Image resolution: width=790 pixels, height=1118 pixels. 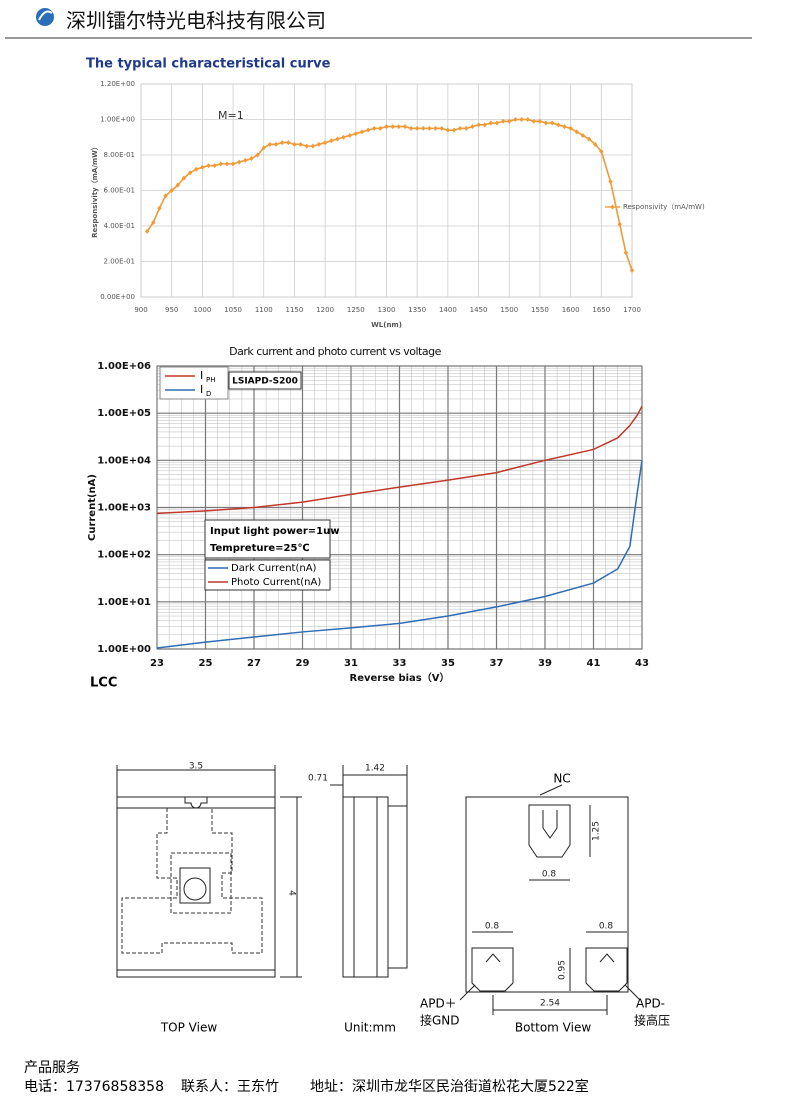 I want to click on x-tick-label: 1300, so click(x=387, y=310).